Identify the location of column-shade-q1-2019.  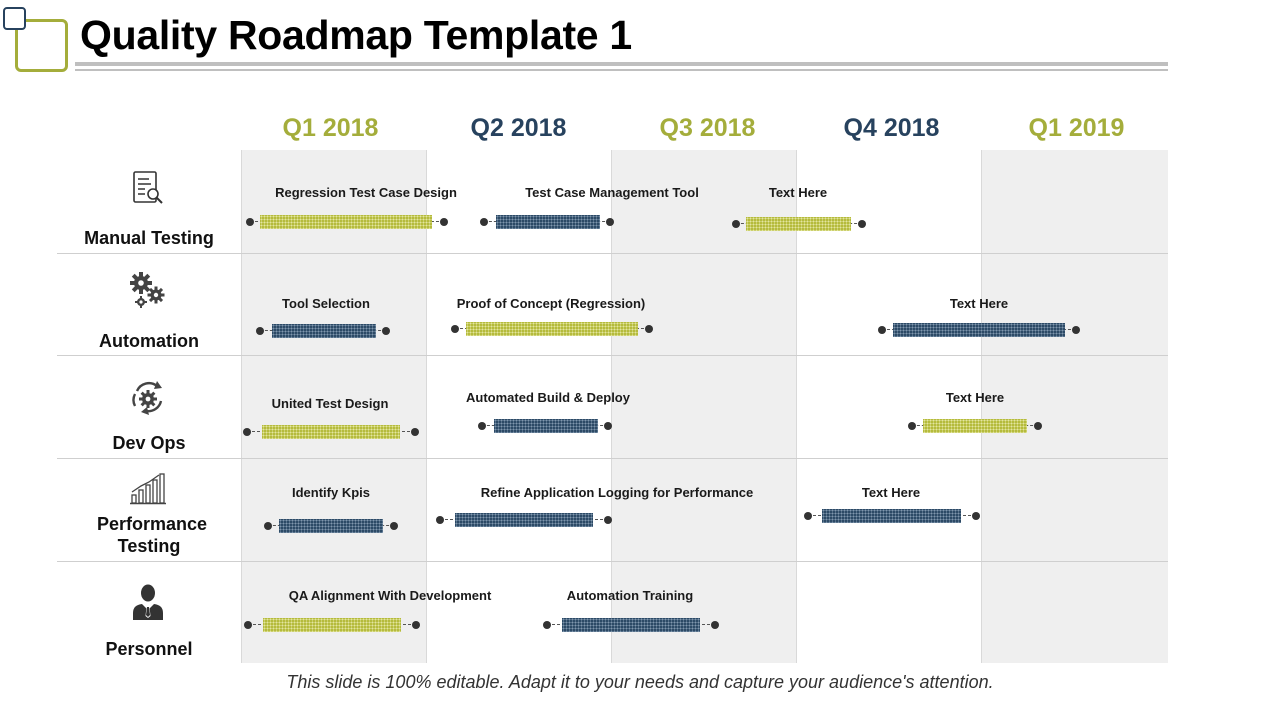
(1074, 406).